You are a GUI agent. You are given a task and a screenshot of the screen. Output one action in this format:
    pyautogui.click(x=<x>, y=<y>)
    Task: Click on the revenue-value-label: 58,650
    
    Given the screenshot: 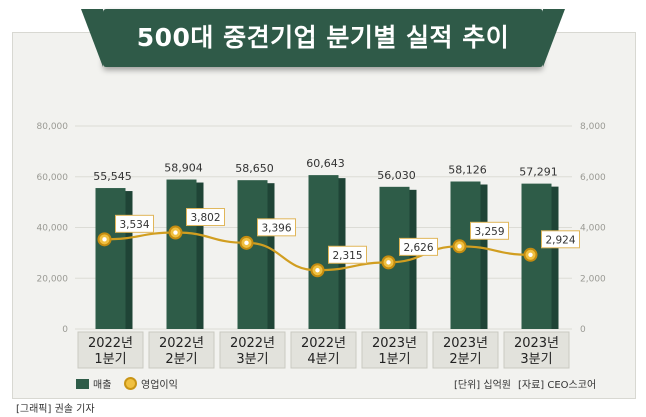 What is the action you would take?
    pyautogui.click(x=254, y=168)
    